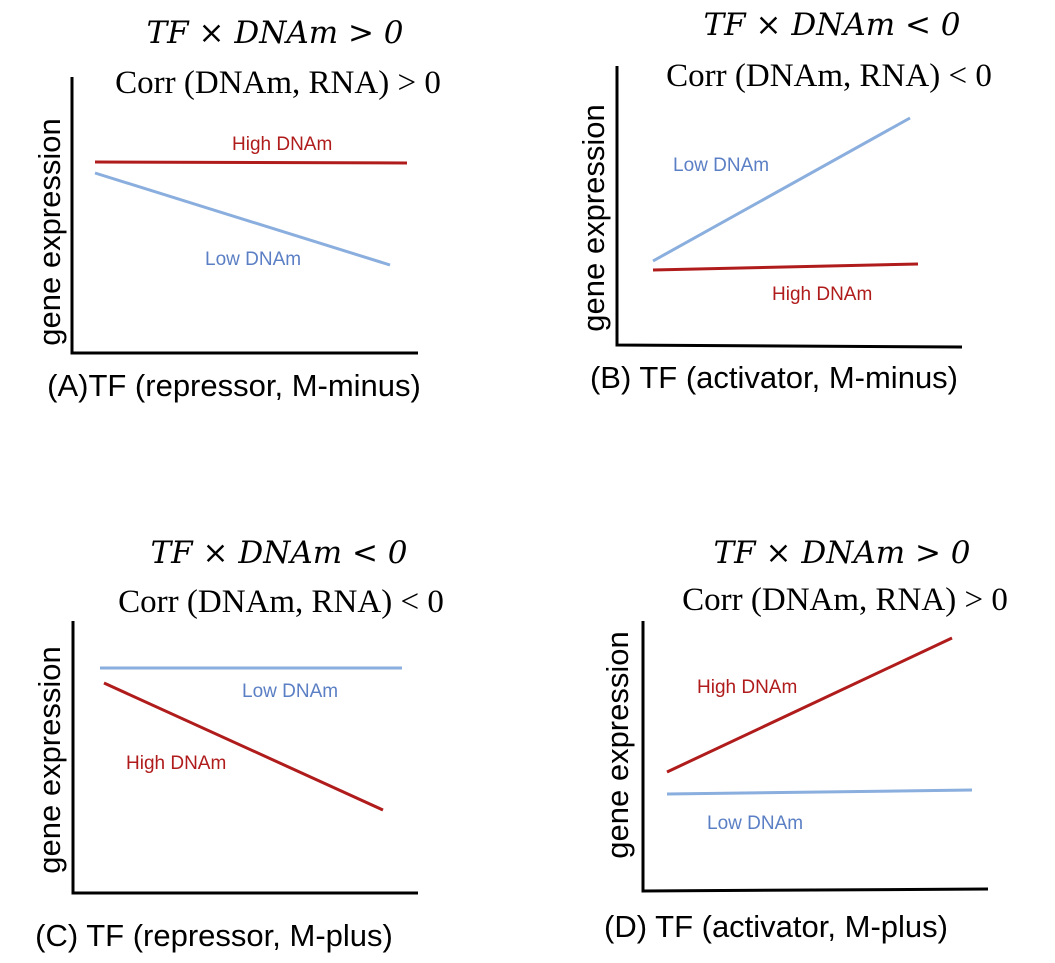 The width and height of the screenshot is (1055, 963). What do you see at coordinates (253, 259) in the screenshot?
I see `panel-a-low-dnam-label: Low DNAm` at bounding box center [253, 259].